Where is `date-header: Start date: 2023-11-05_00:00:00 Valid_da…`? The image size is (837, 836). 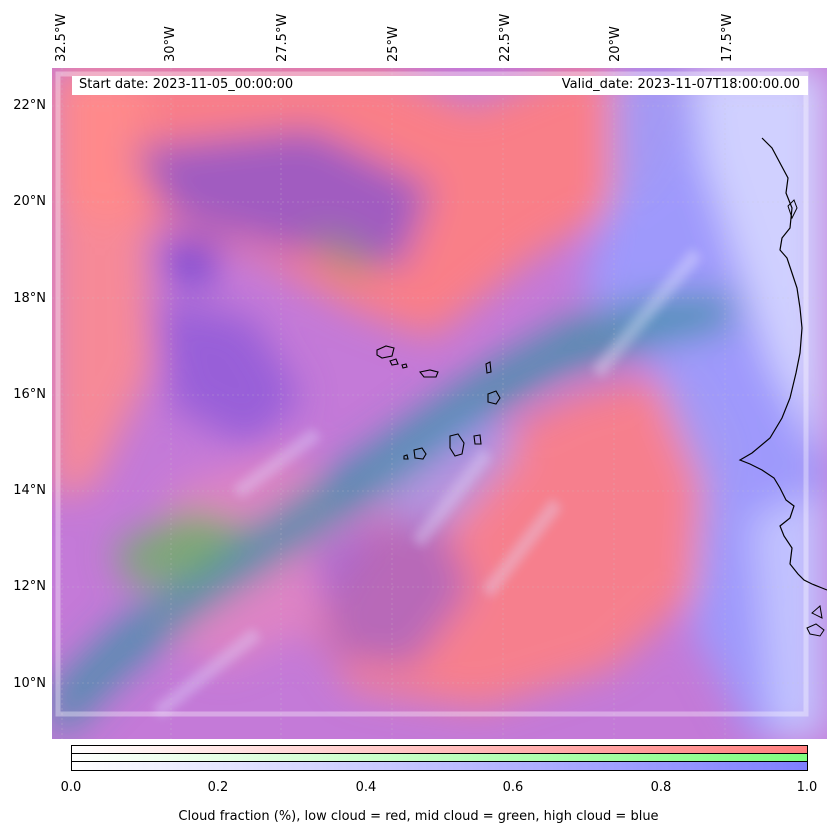
date-header: Start date: 2023-11-05_00:00:00 Valid_da… is located at coordinates (440, 85).